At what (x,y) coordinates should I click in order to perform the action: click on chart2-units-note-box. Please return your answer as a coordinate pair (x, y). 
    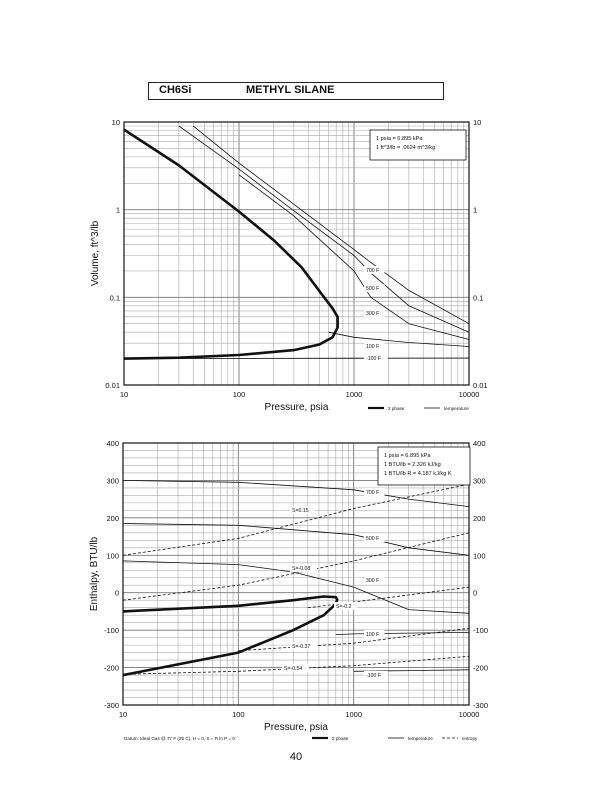
    Looking at the image, I should click on (424, 466).